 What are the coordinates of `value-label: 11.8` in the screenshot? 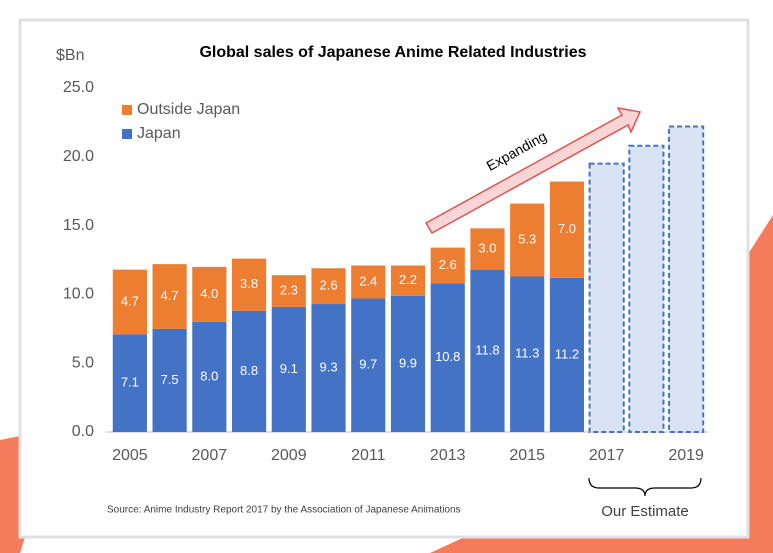 It's located at (487, 349).